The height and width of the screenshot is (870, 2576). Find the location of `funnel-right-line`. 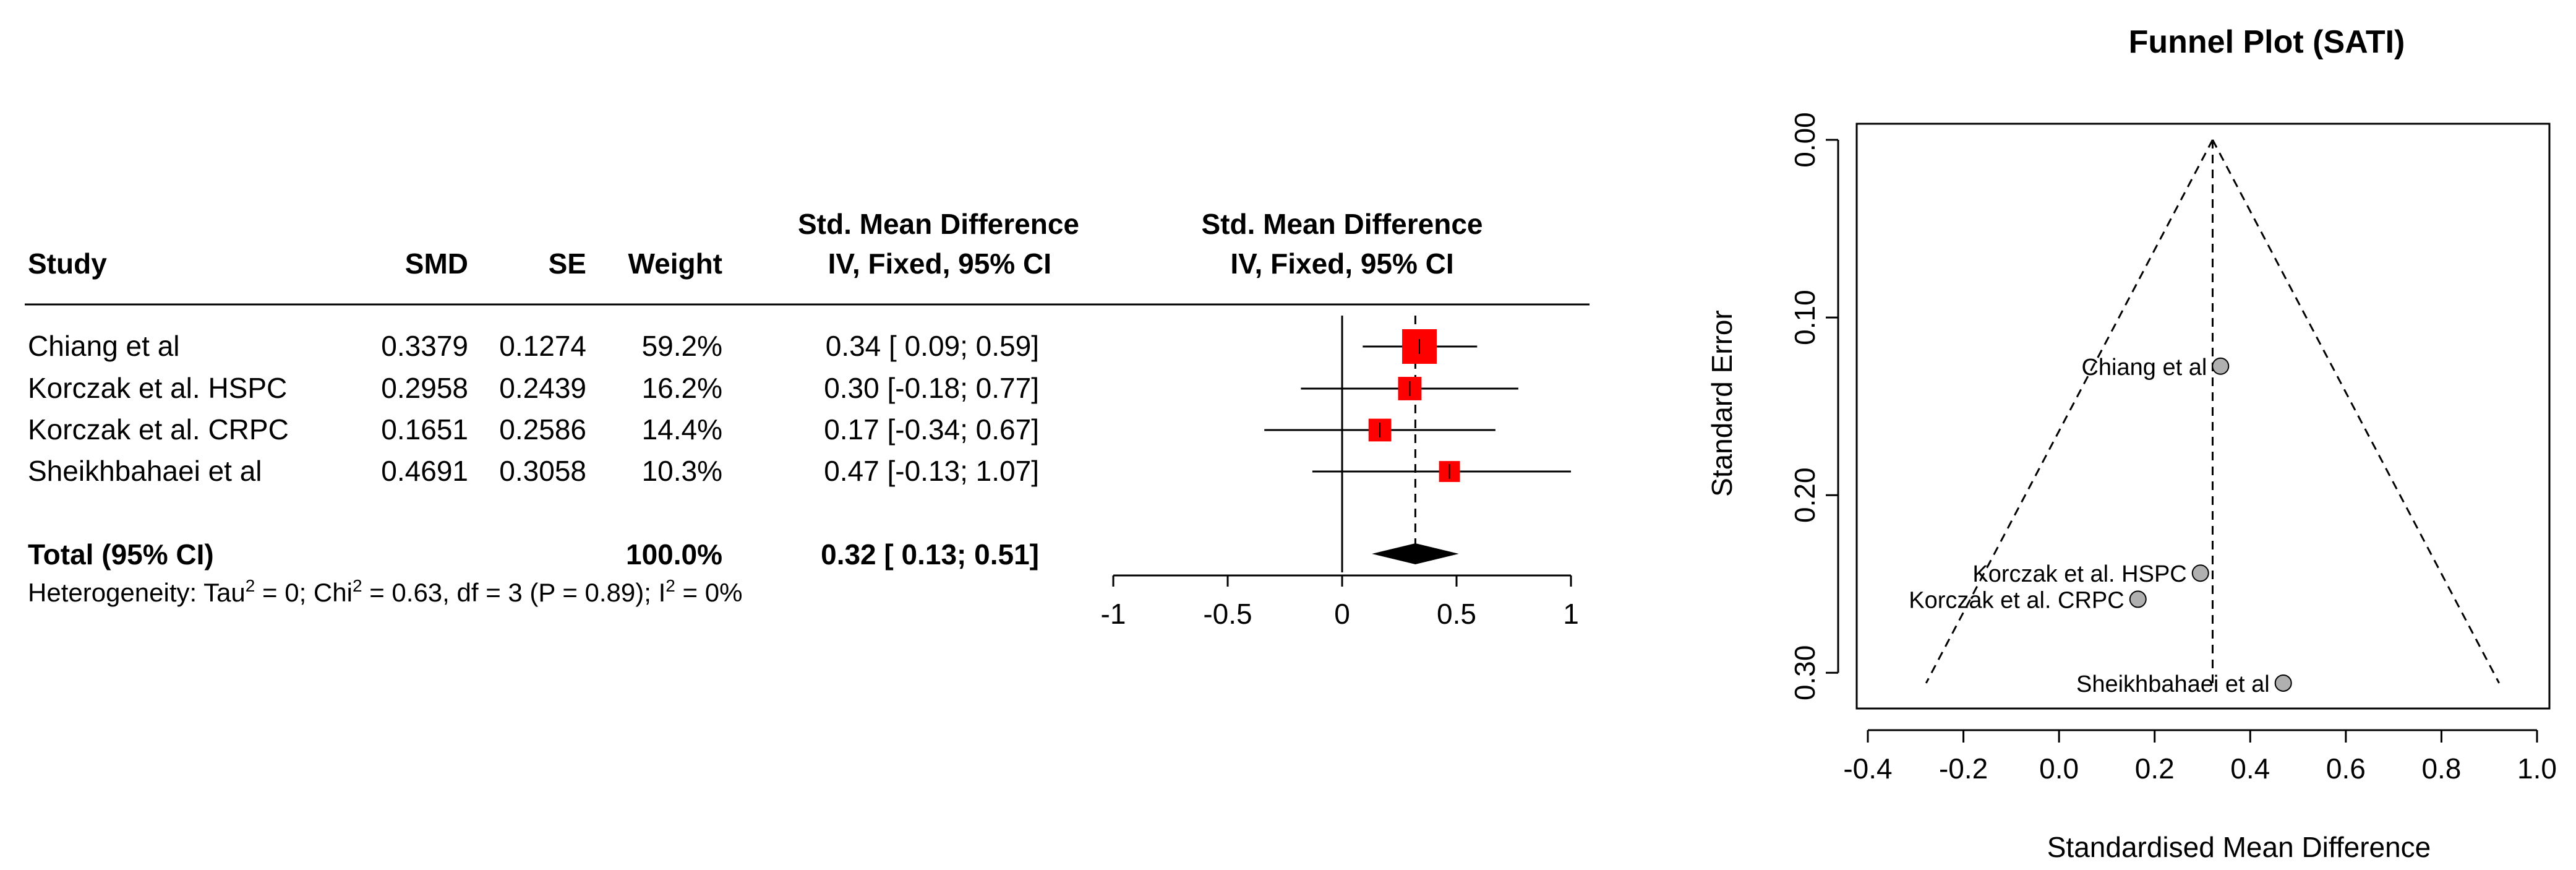

funnel-right-line is located at coordinates (2356, 411).